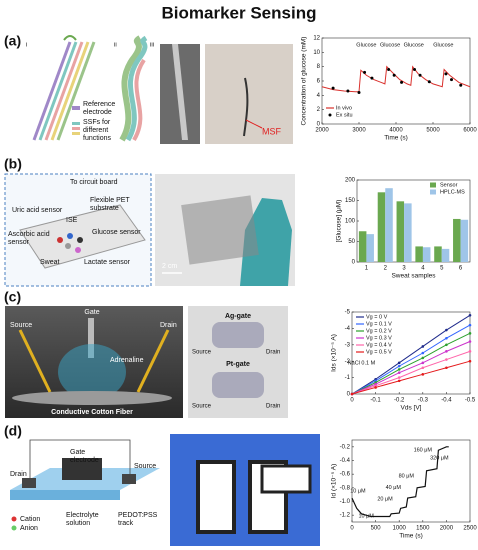 Image resolution: width=478 pixels, height=550 pixels. I want to click on annotation: 80 μM, so click(407, 477).